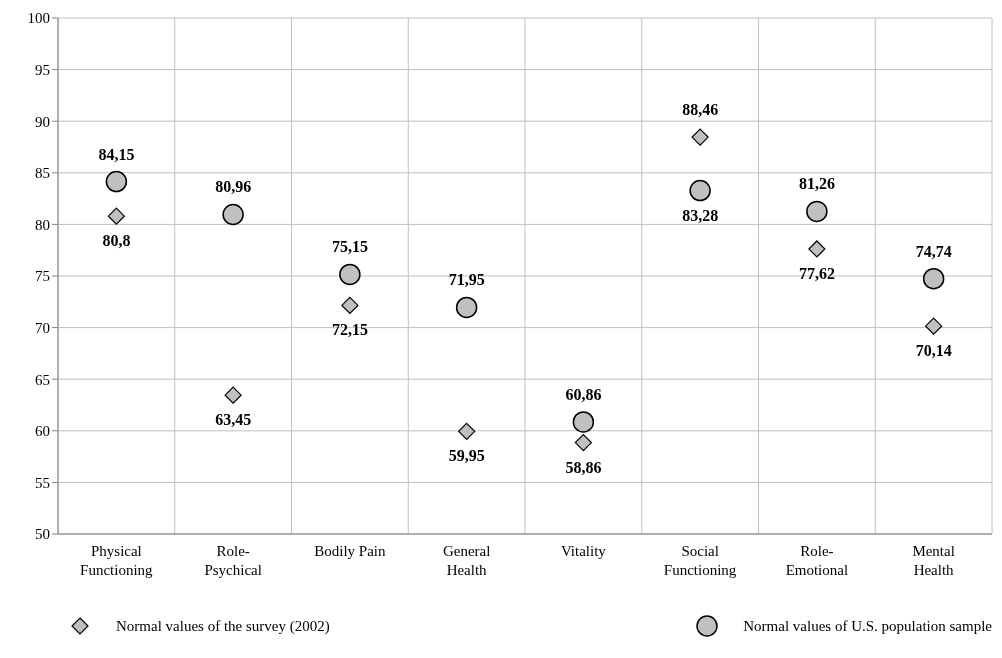 This screenshot has width=1002, height=658. What do you see at coordinates (38, 18) in the screenshot?
I see `y-tick-label: 100` at bounding box center [38, 18].